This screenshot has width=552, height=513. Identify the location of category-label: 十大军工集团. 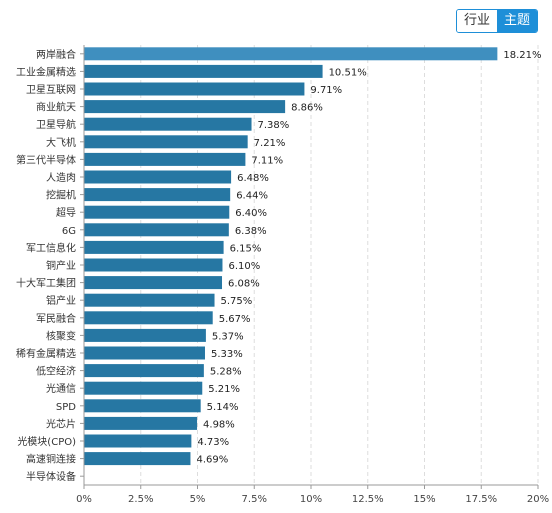
(46, 283).